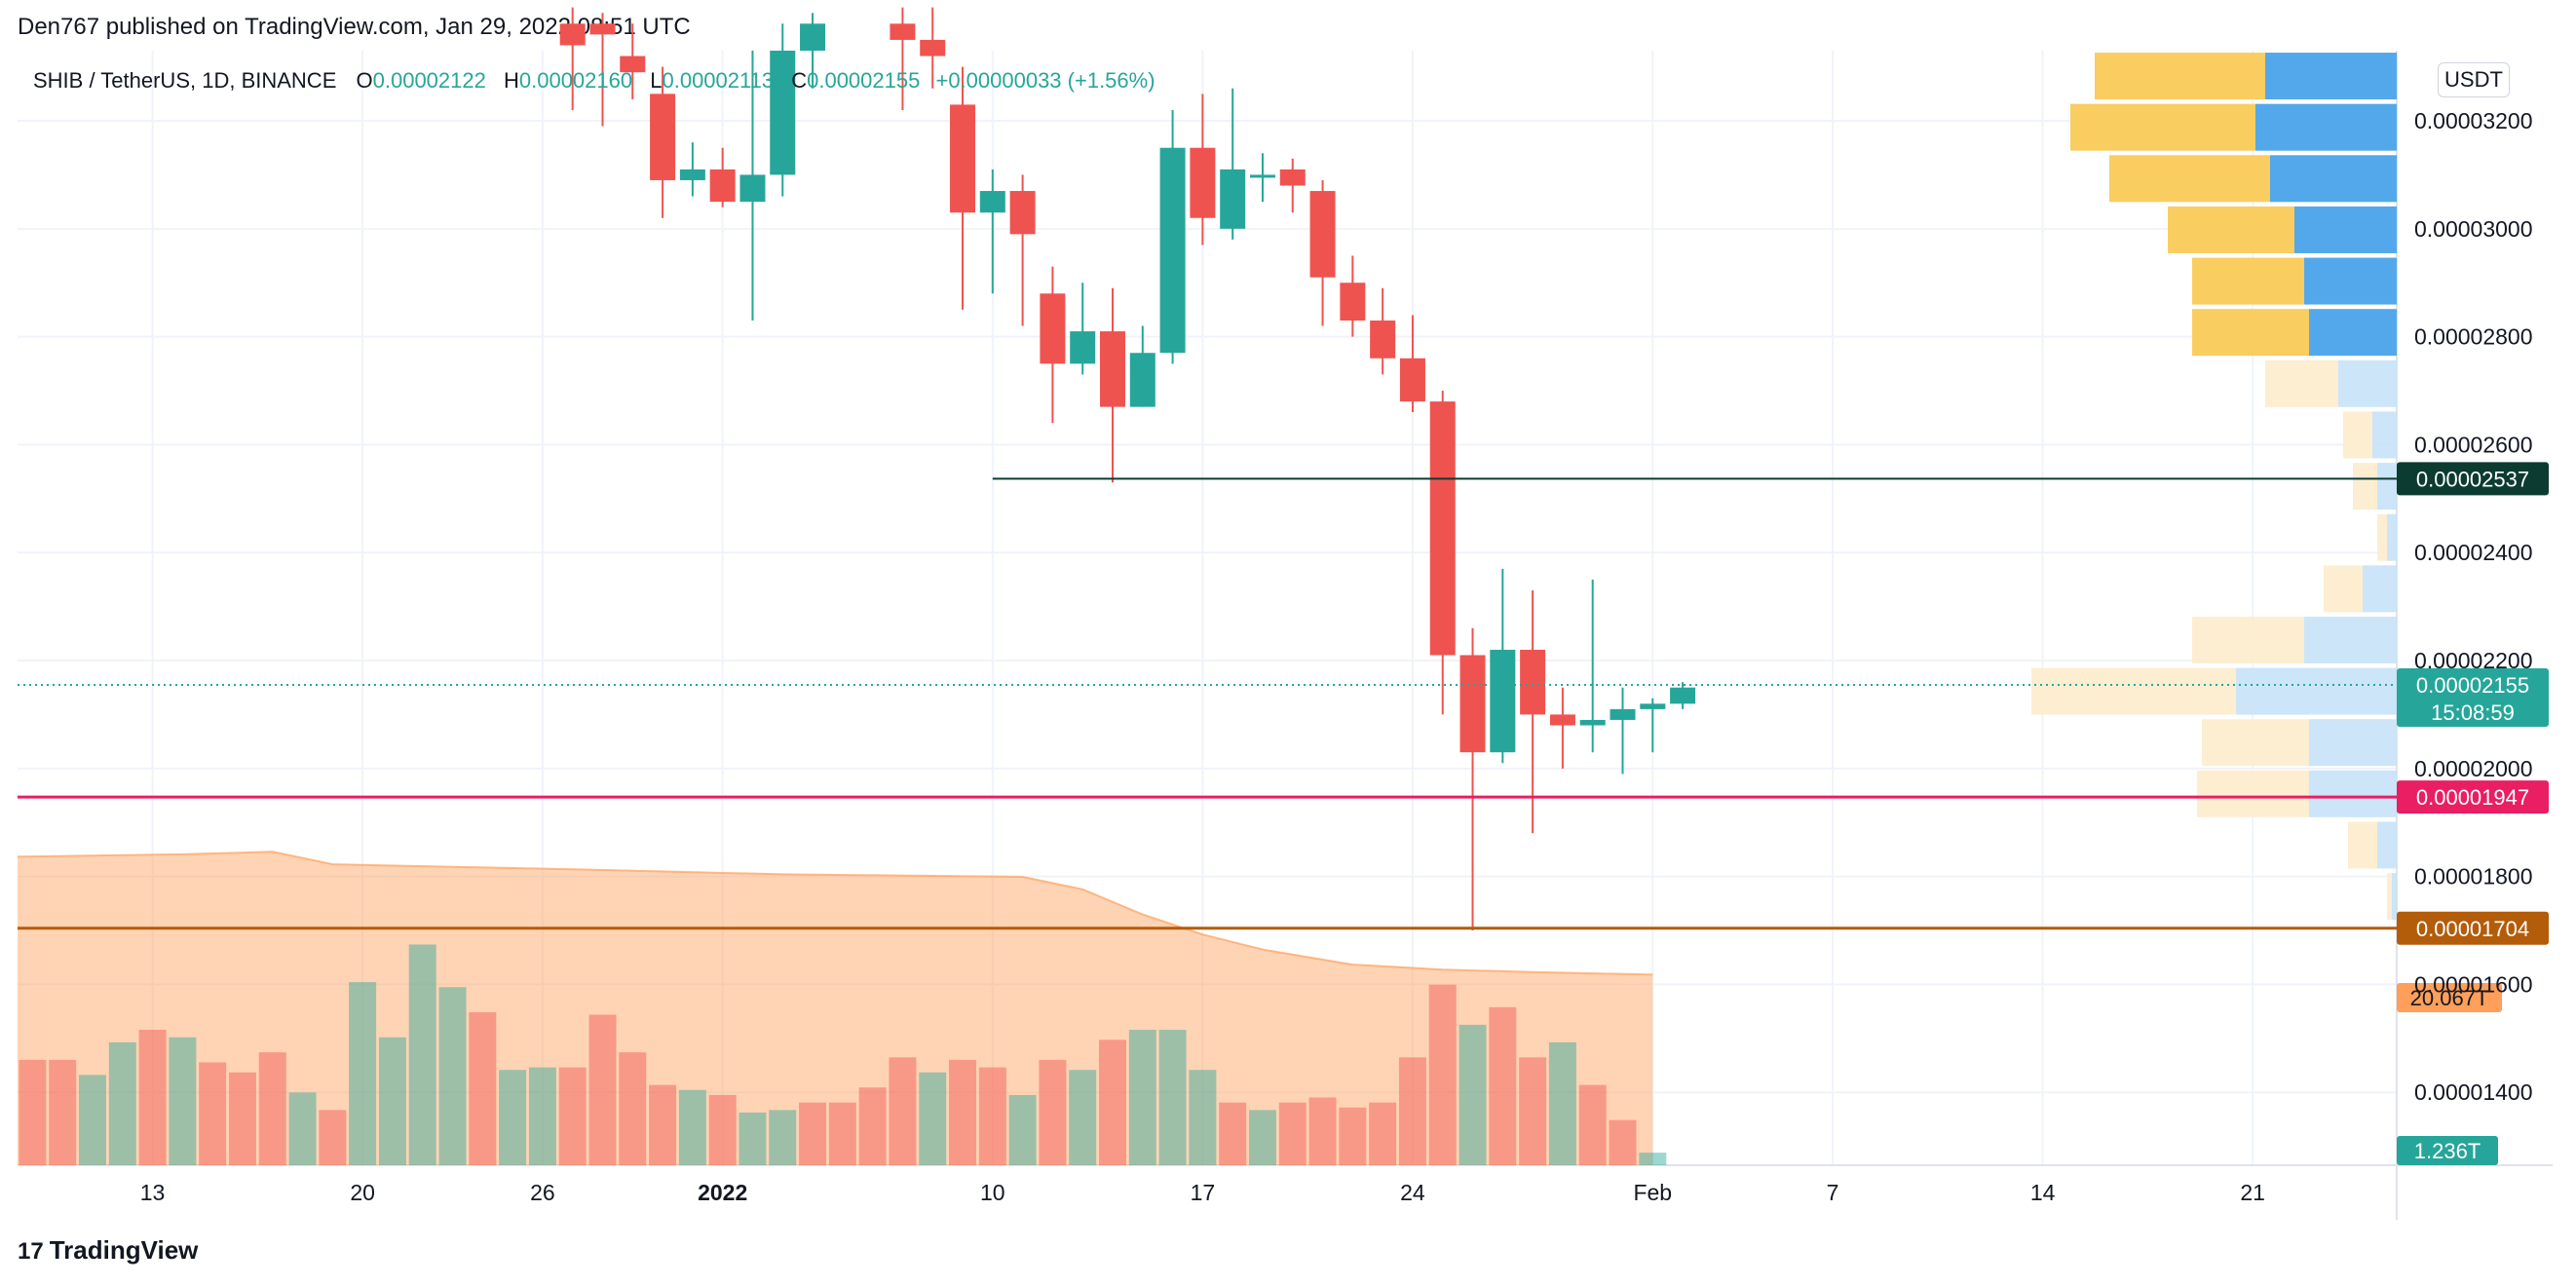  What do you see at coordinates (1412, 1192) in the screenshot?
I see `time-tick-label: 24` at bounding box center [1412, 1192].